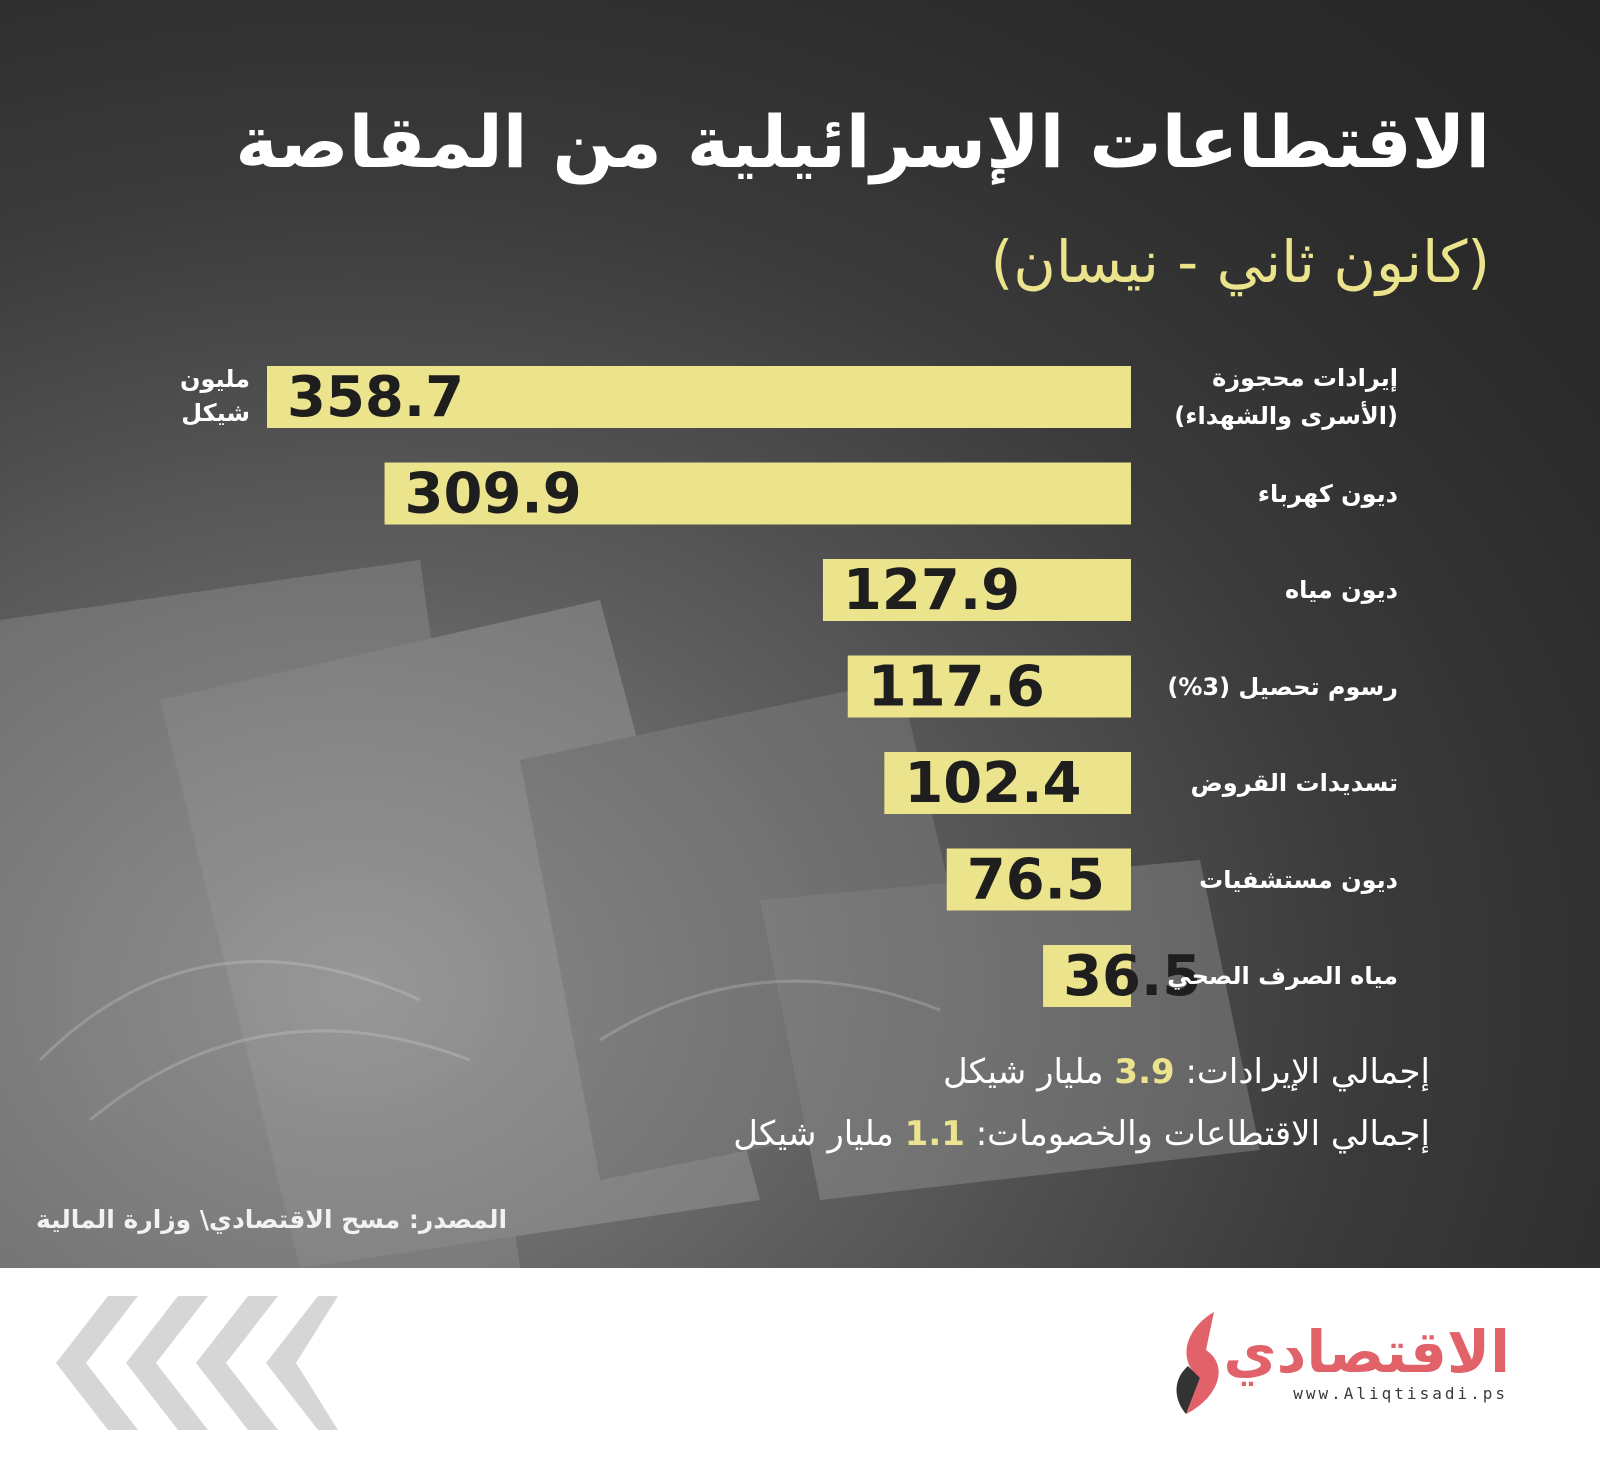 This screenshot has width=1600, height=1462. What do you see at coordinates (375, 397) in the screenshot?
I see `bar-value-label: 358.7` at bounding box center [375, 397].